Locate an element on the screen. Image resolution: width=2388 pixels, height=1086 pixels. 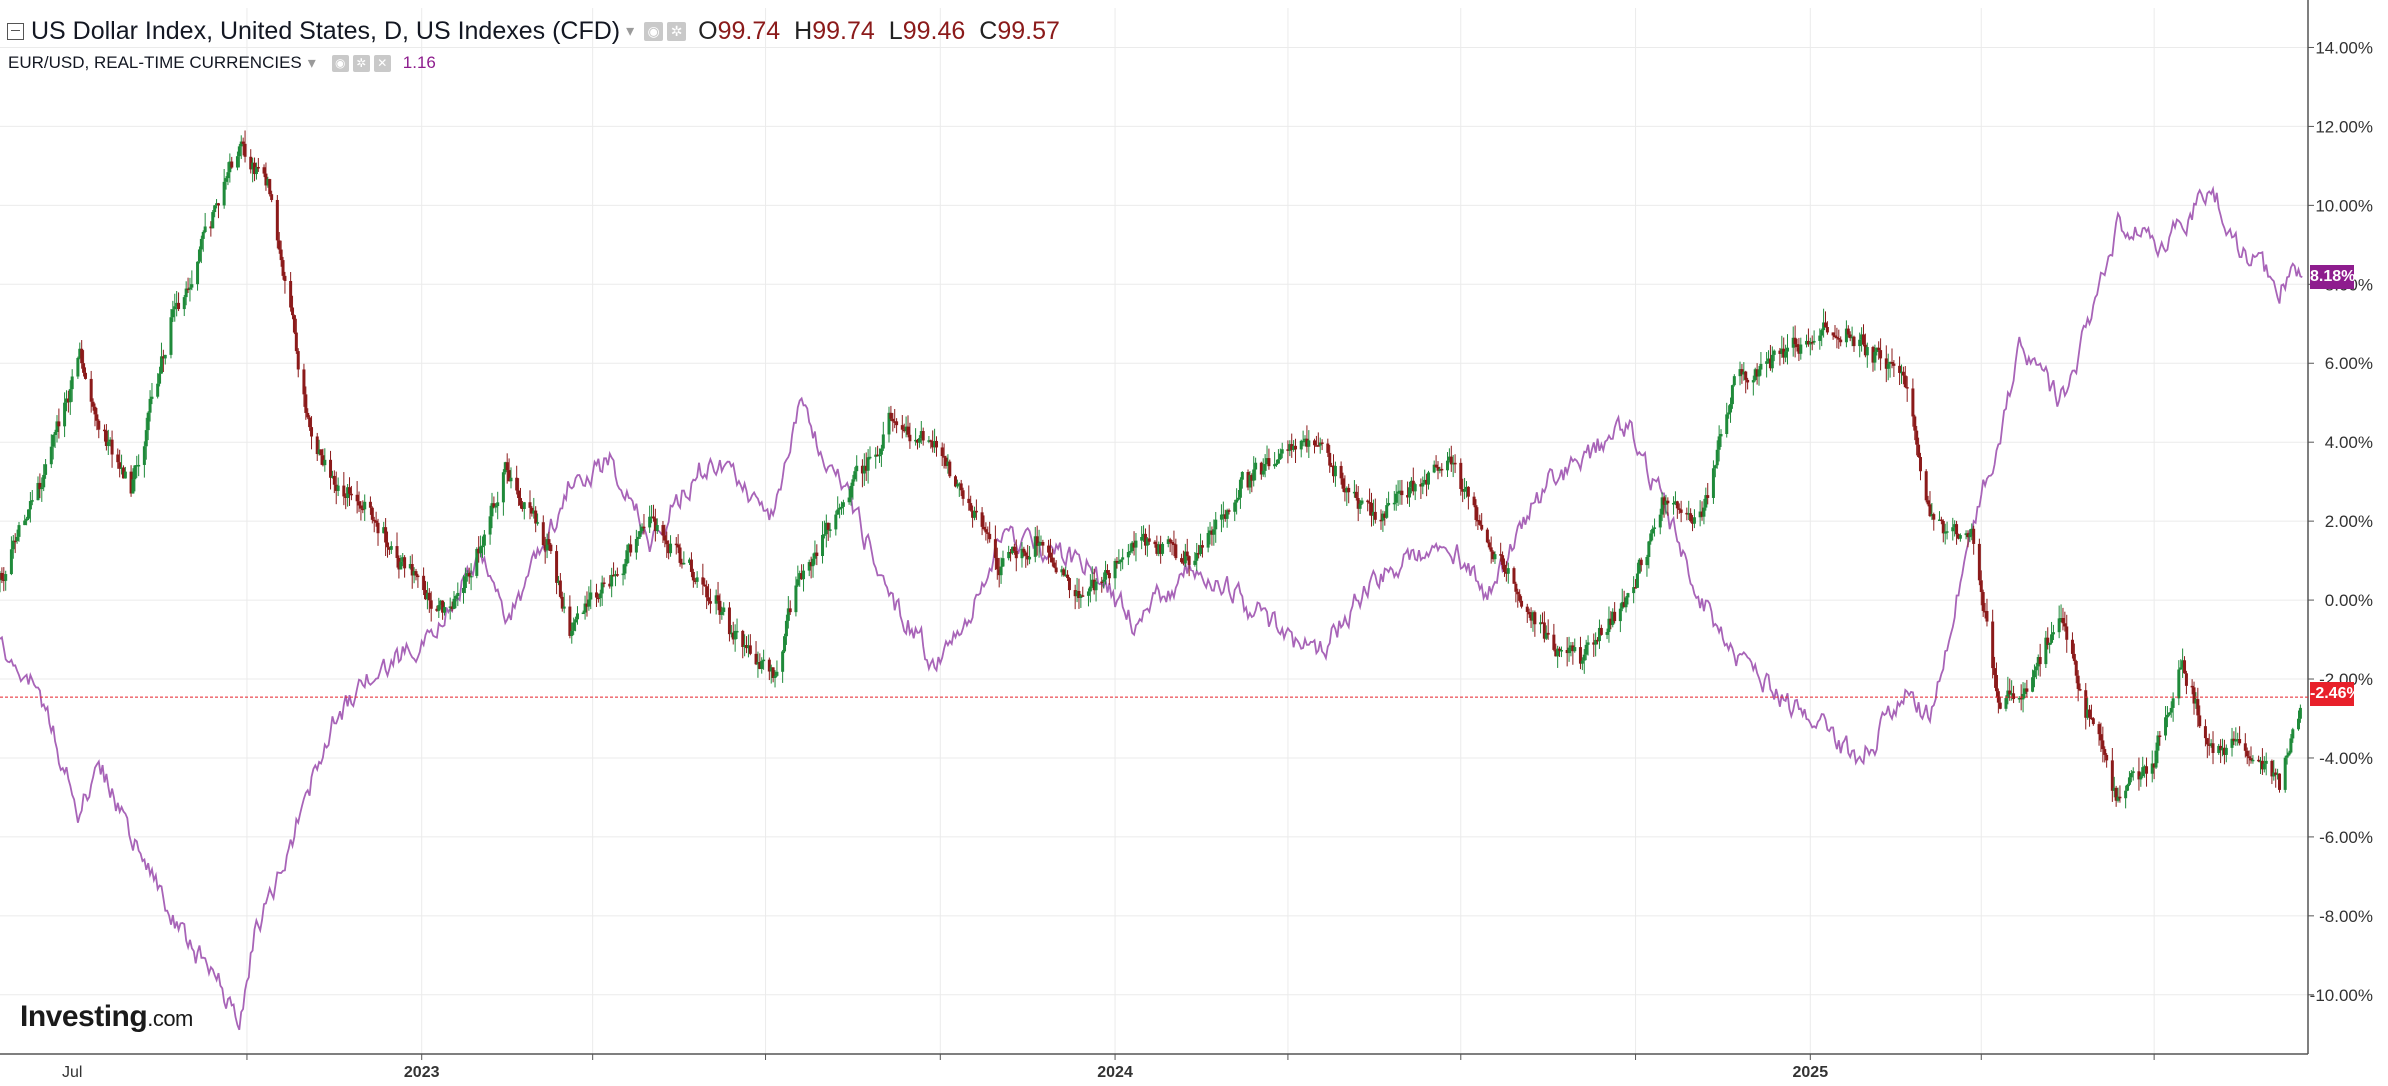
overlay-series-title: EUR/USD, REAL-TIME CURRENCIES is located at coordinates (155, 62).